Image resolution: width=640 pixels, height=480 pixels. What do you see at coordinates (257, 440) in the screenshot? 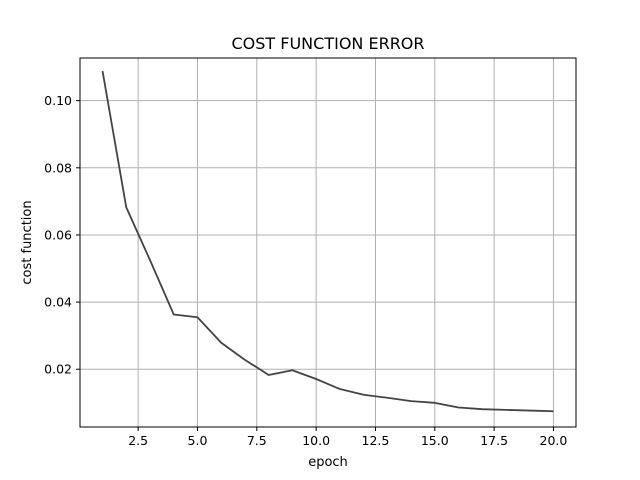
I see `x-tick-label: 7.5` at bounding box center [257, 440].